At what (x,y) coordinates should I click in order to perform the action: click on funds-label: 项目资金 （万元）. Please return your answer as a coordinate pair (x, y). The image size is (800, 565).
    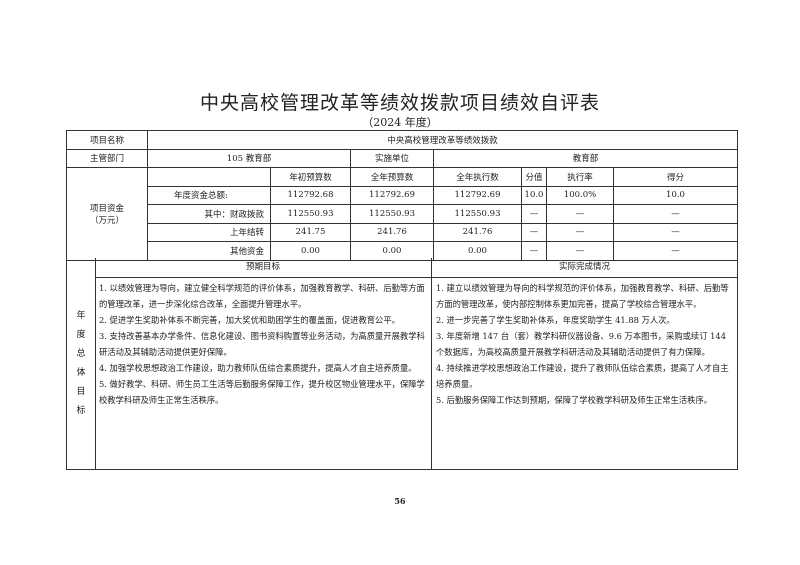
    Looking at the image, I should click on (107, 214).